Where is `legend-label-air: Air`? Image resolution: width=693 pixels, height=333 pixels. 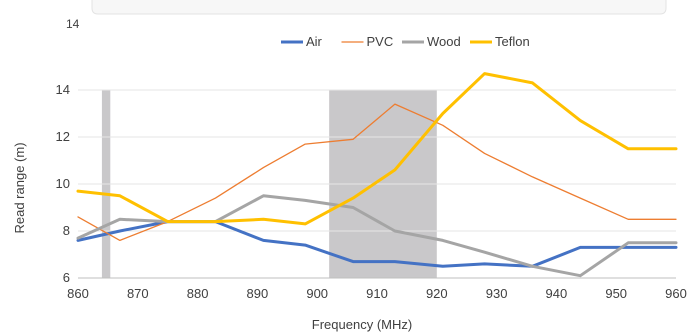
legend-label-air: Air is located at coordinates (314, 41).